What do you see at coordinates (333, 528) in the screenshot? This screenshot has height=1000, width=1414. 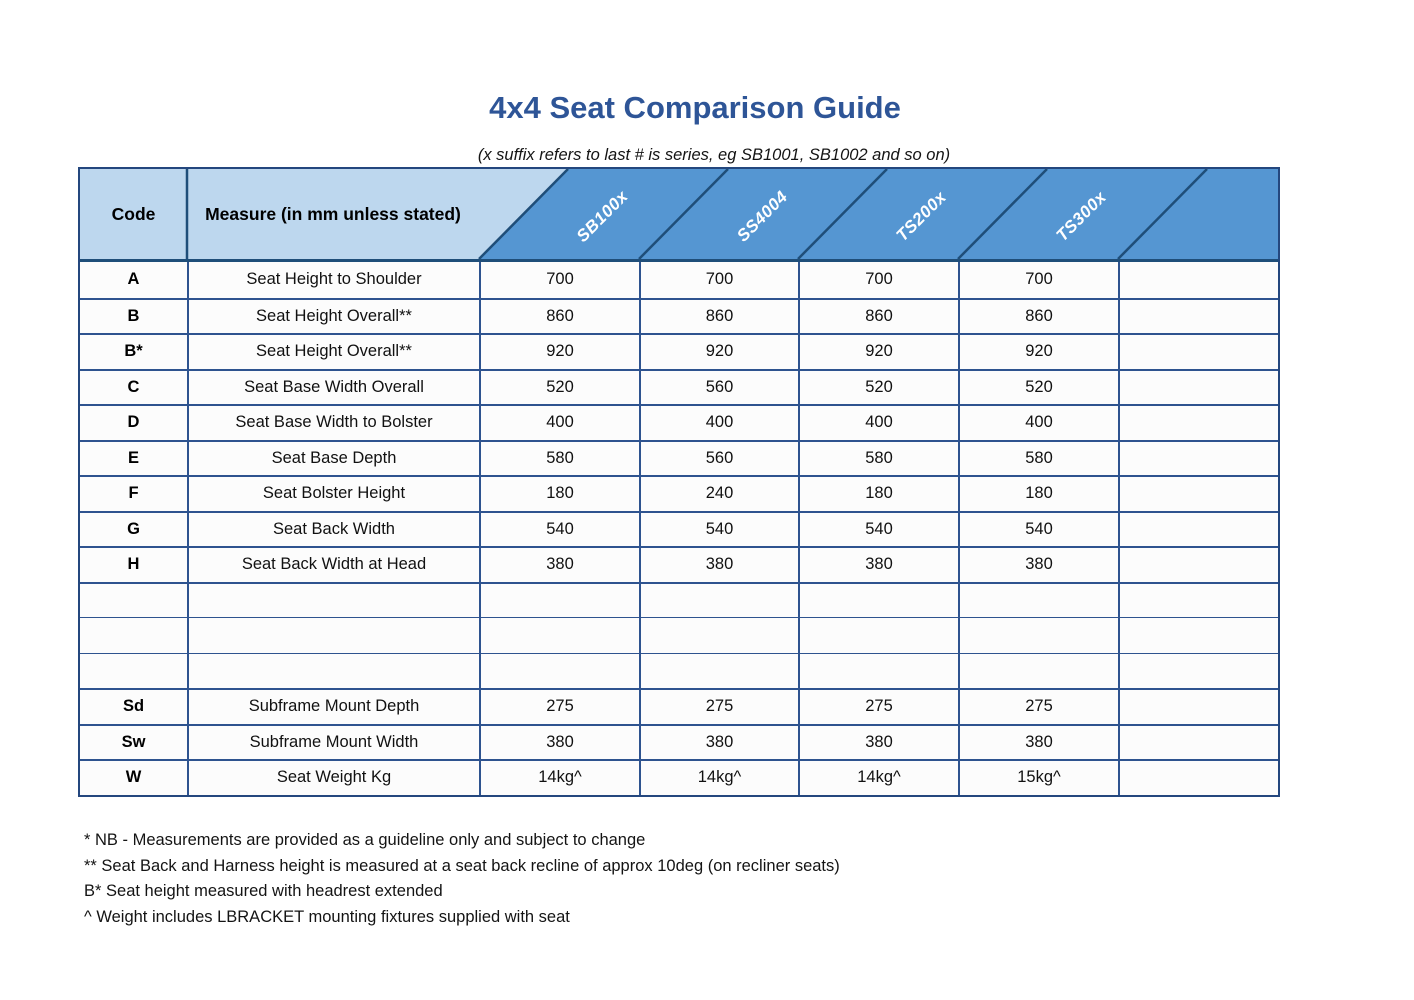 I see `row-measure: Seat Back Width` at bounding box center [333, 528].